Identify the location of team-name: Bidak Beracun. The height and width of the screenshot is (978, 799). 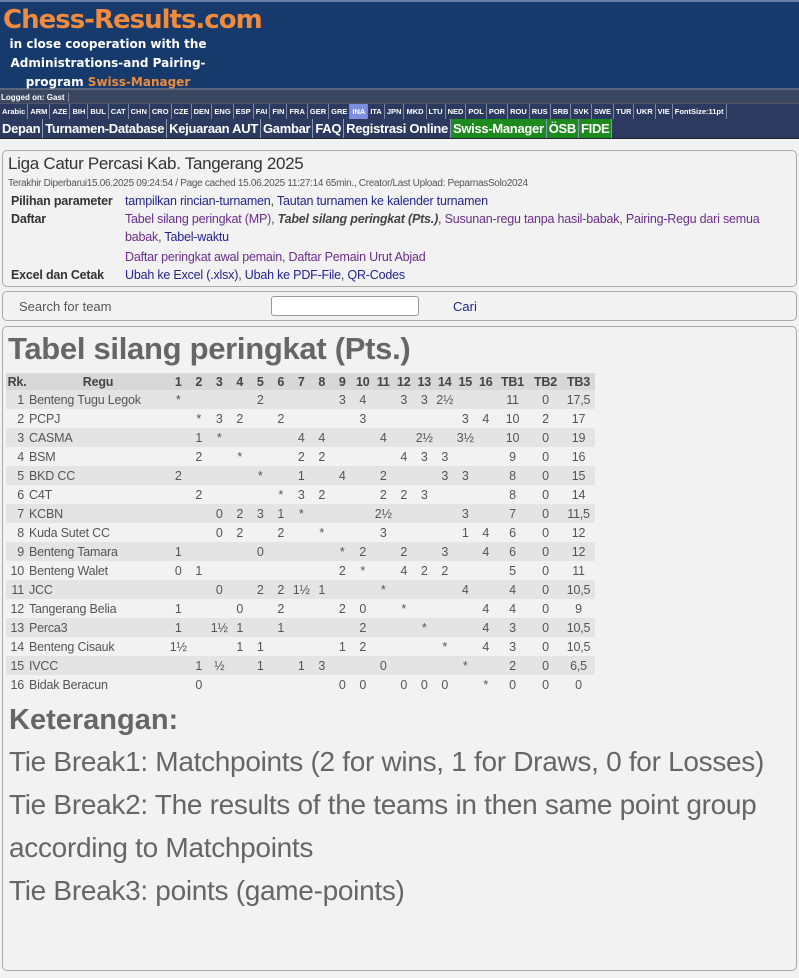
(68, 684).